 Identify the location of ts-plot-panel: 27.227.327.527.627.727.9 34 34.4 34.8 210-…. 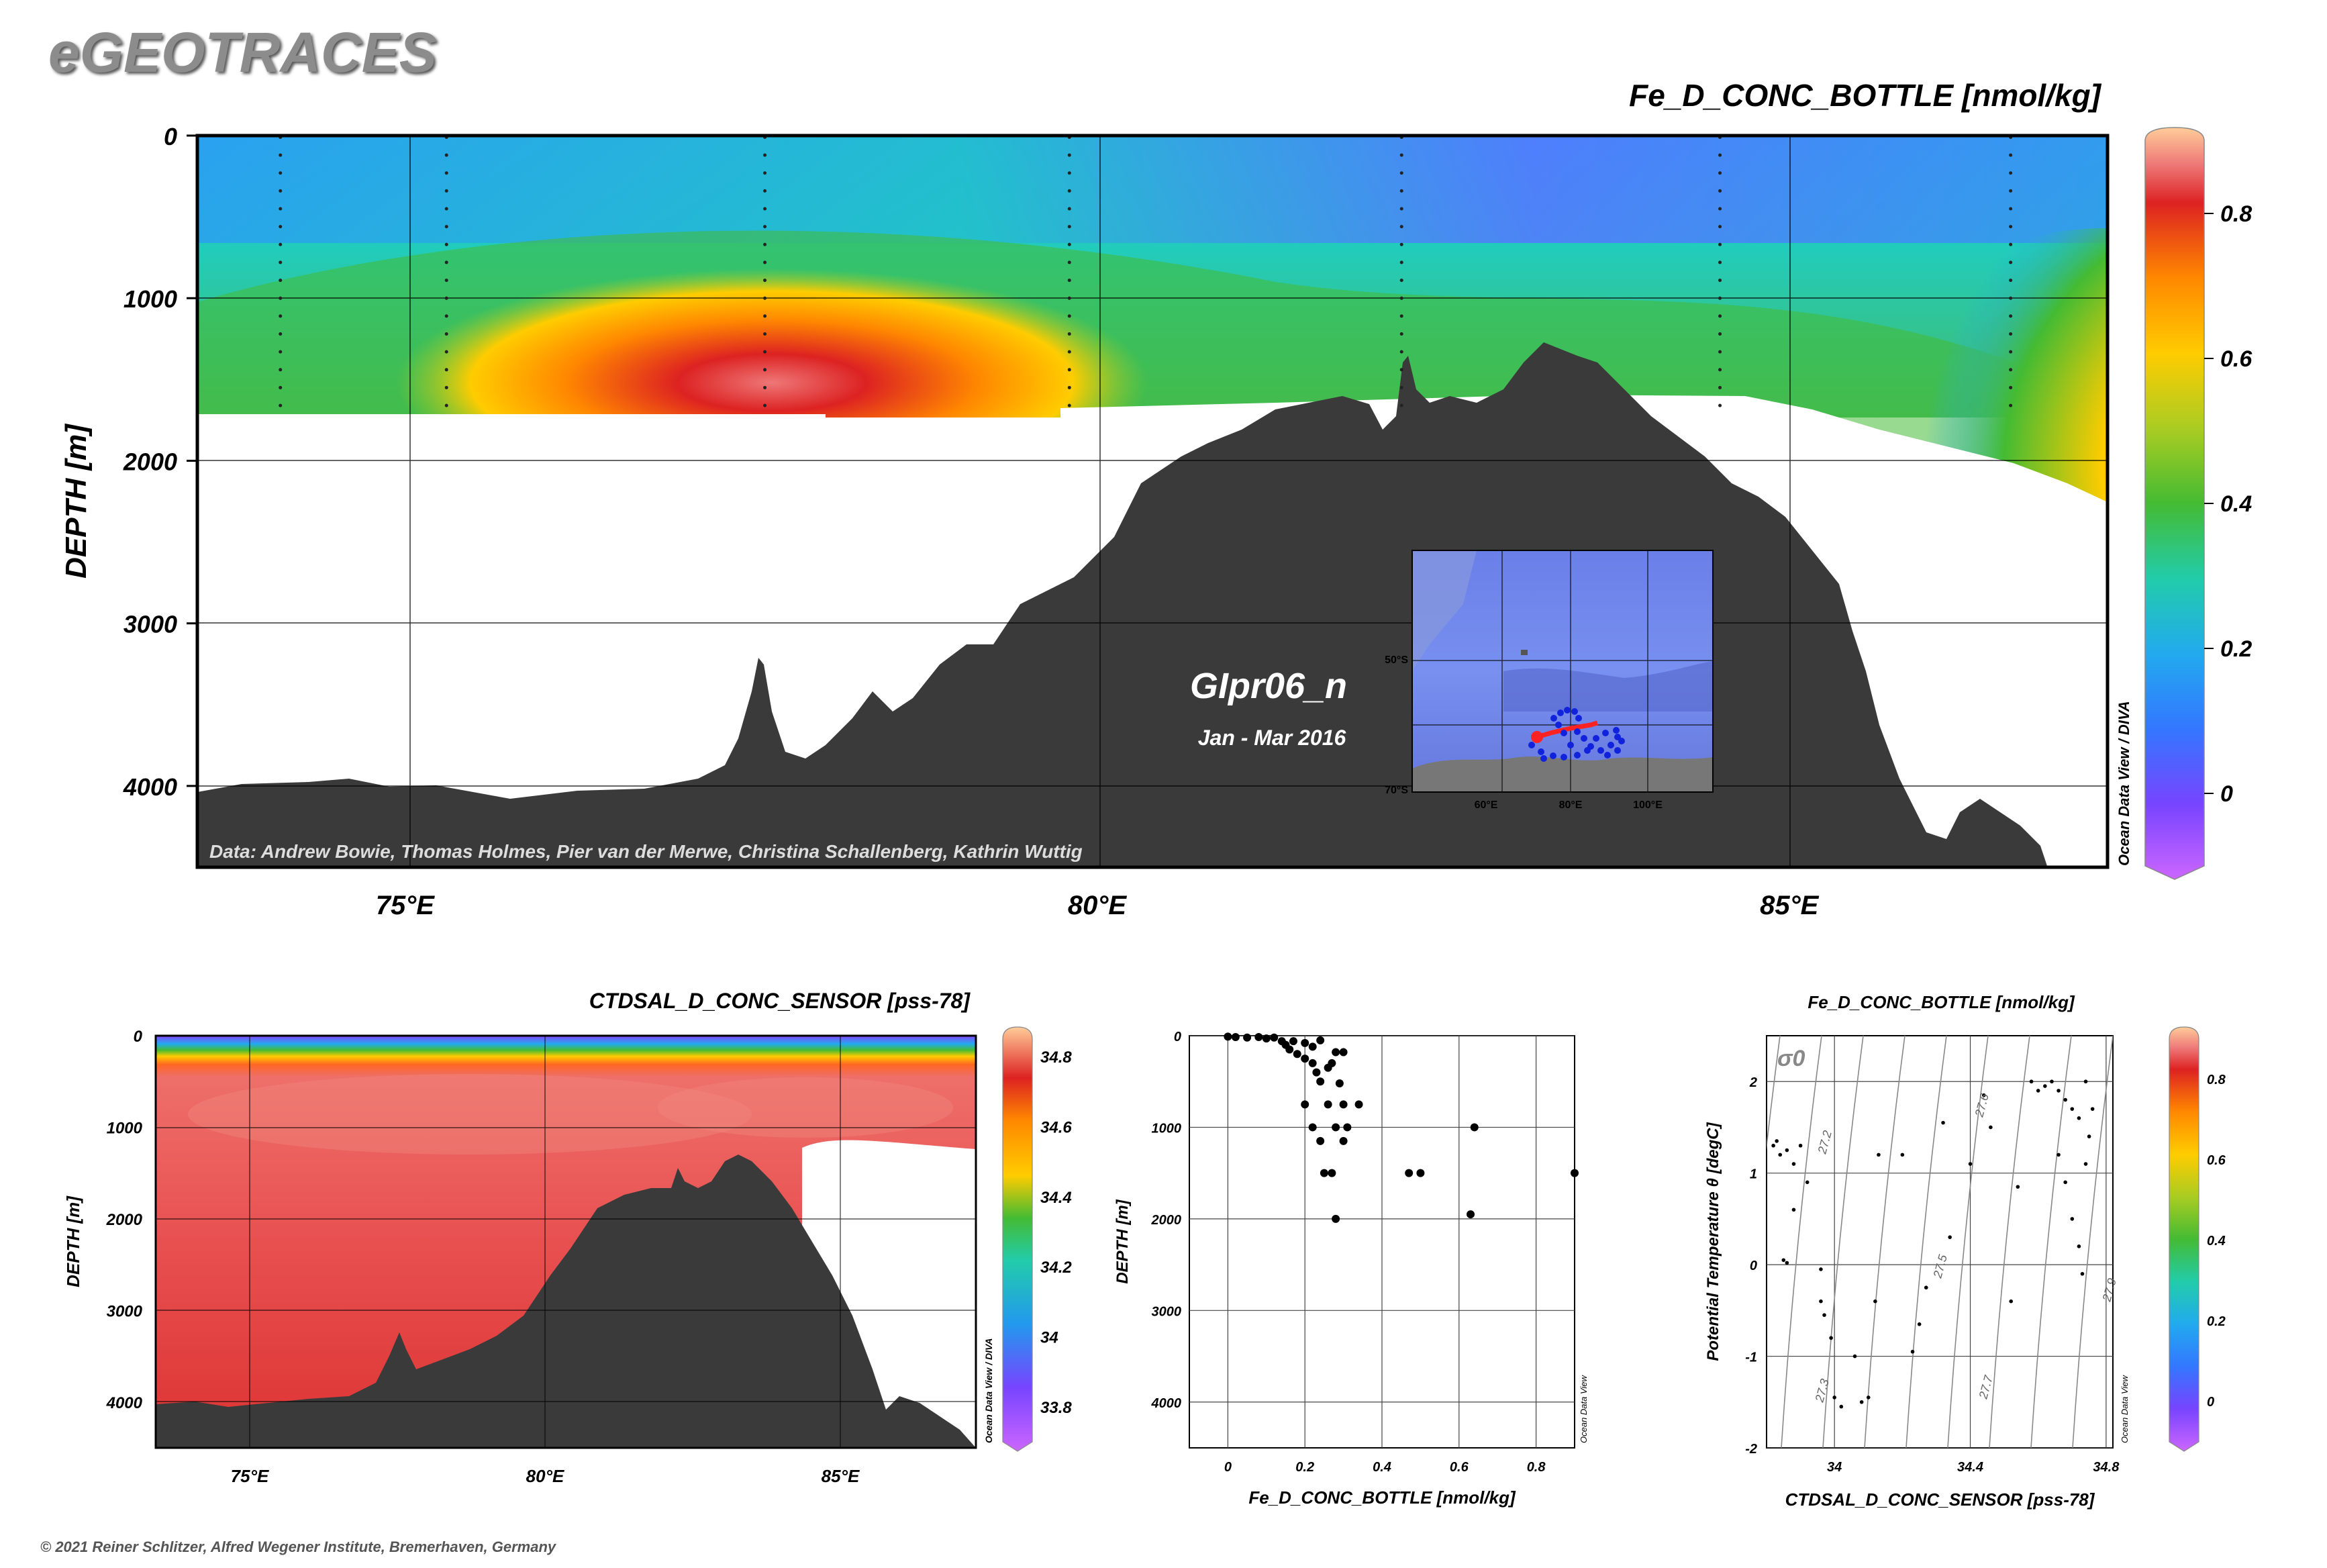
(1965, 1251).